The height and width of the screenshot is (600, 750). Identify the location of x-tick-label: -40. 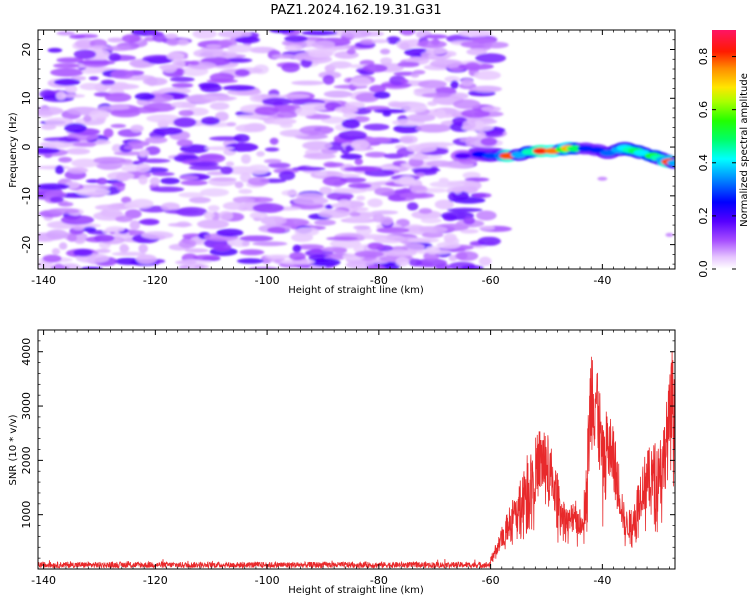
(602, 280).